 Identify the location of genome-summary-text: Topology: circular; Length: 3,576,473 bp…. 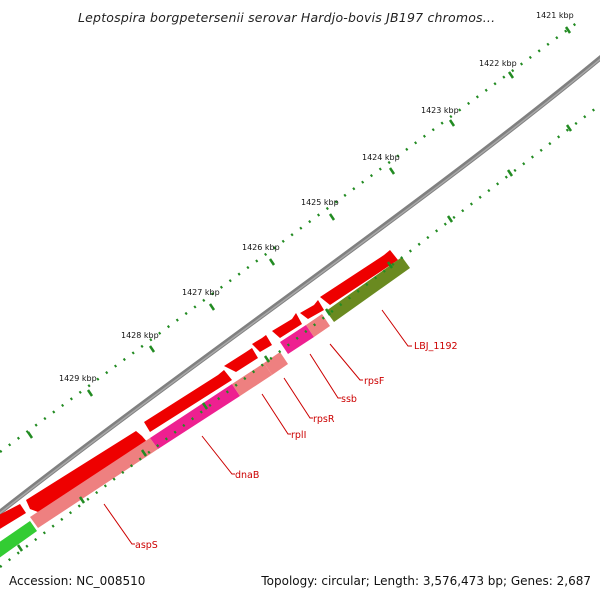
(426, 581).